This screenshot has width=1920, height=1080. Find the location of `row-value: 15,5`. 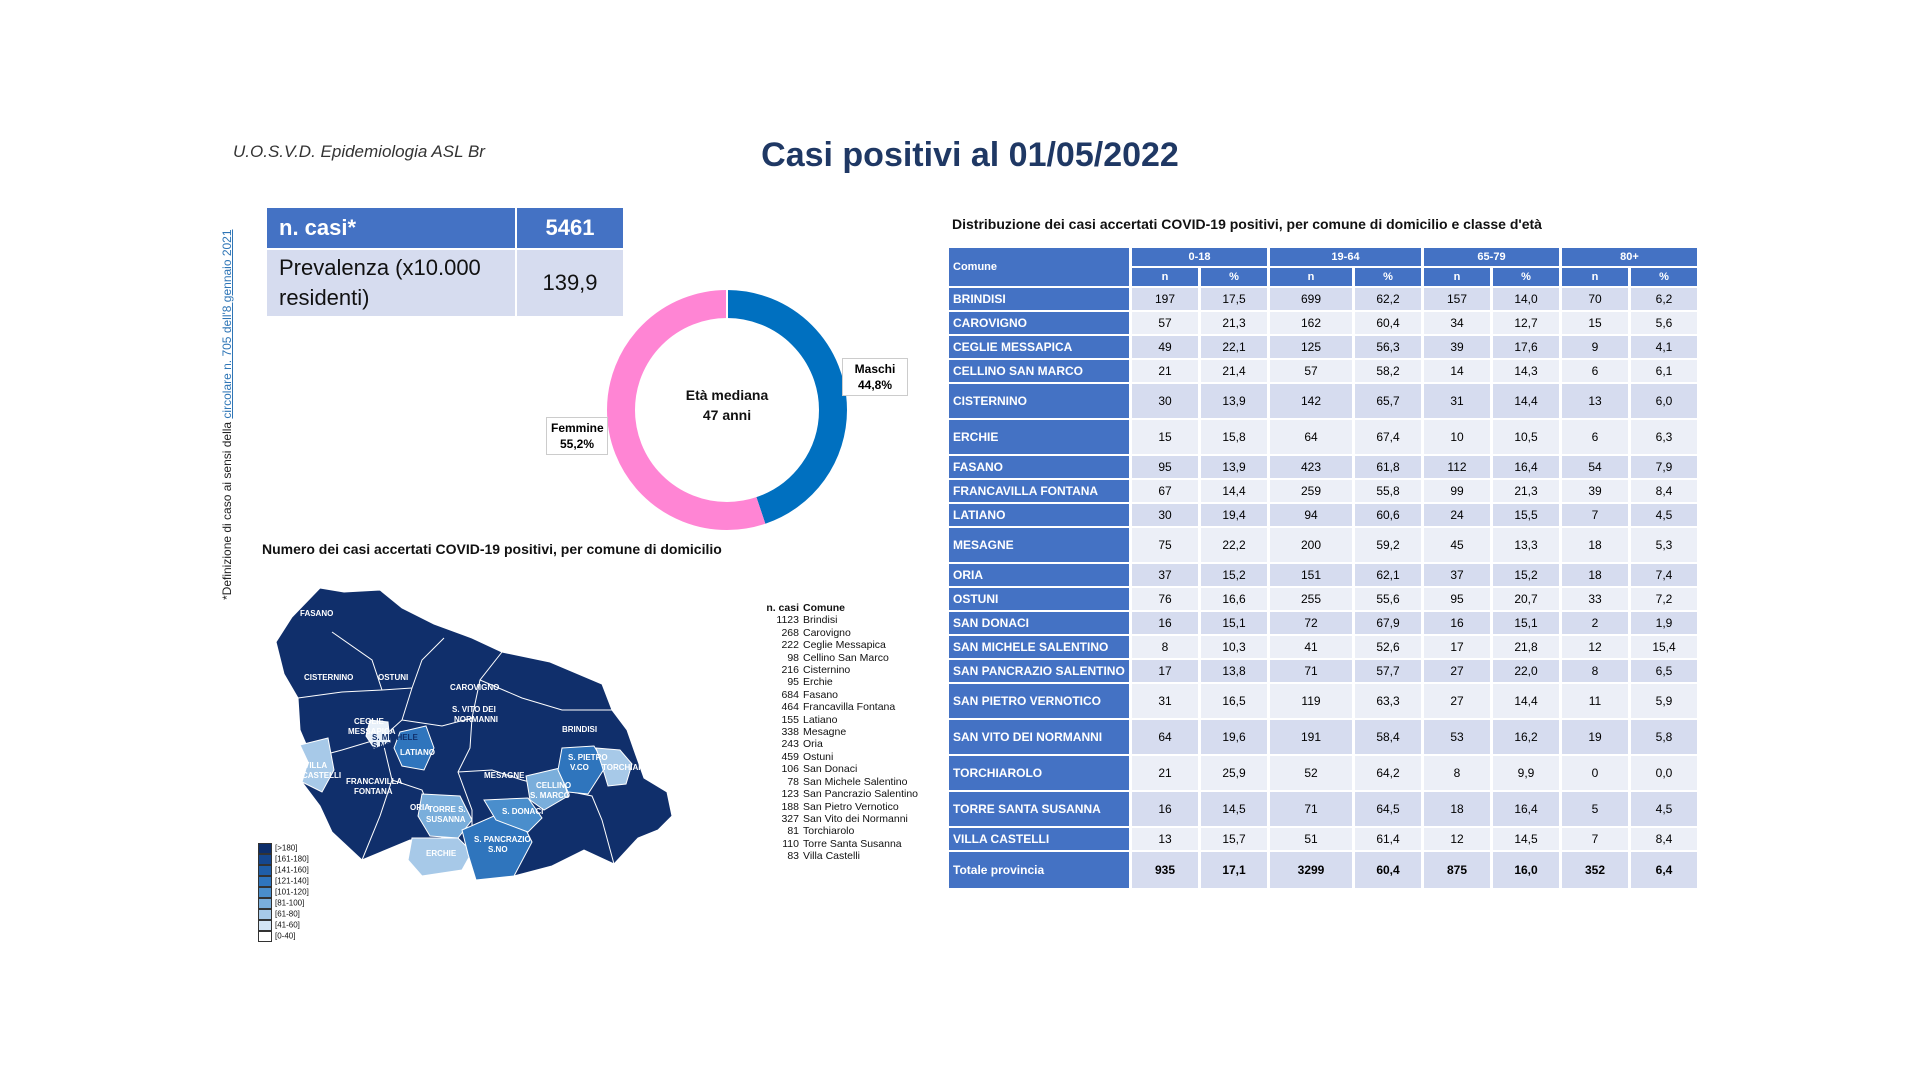

row-value: 15,5 is located at coordinates (1526, 515).